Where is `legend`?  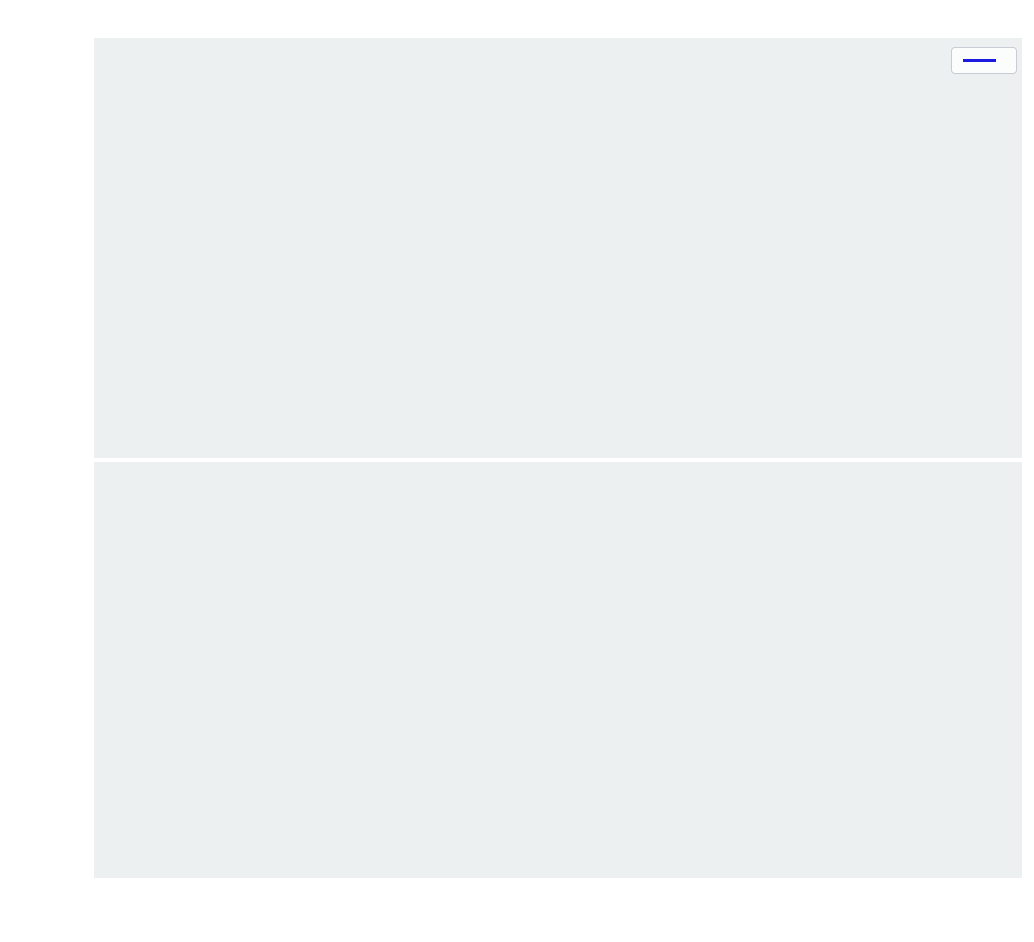 legend is located at coordinates (984, 60).